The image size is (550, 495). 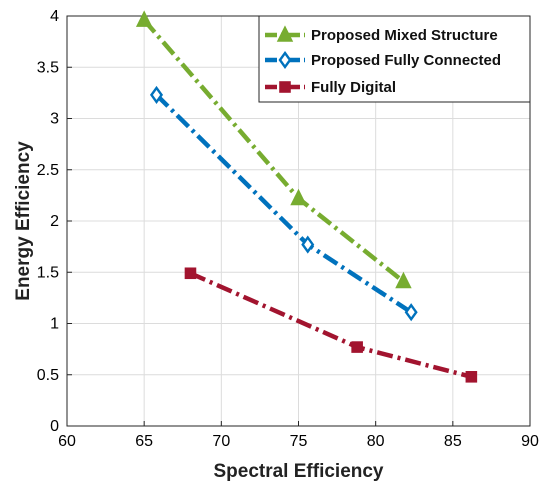 What do you see at coordinates (48, 375) in the screenshot?
I see `y-tick-label: 0.5` at bounding box center [48, 375].